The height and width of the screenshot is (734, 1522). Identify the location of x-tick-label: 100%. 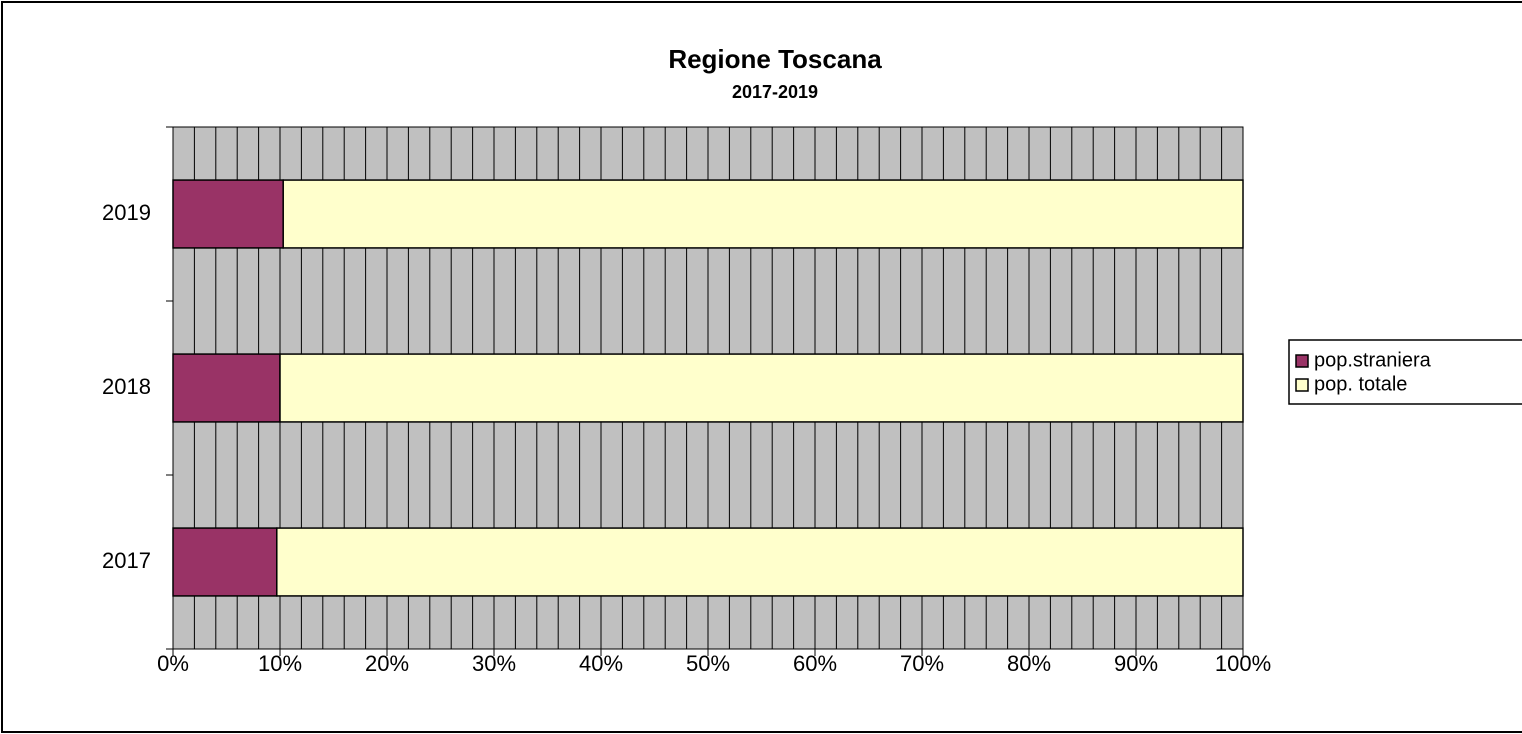
(1243, 663).